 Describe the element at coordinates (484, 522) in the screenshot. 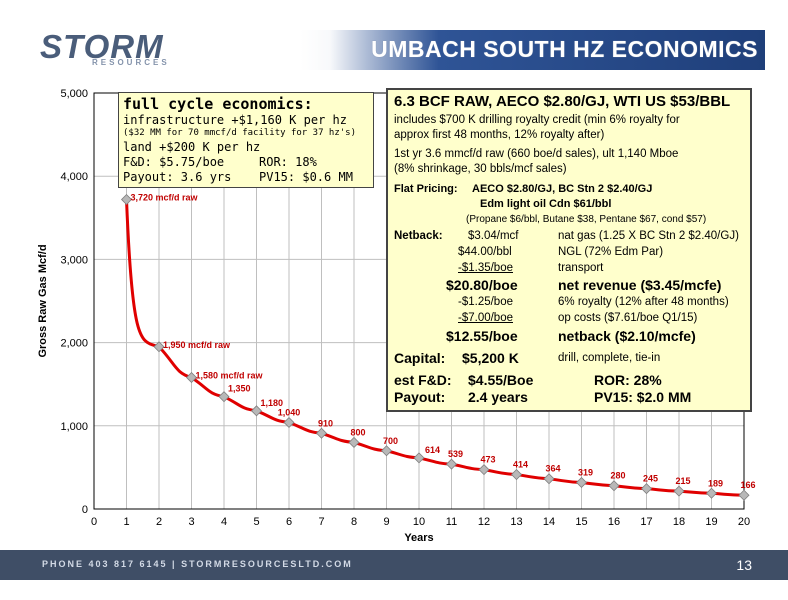

I see `x-tick-label: 12` at that location.